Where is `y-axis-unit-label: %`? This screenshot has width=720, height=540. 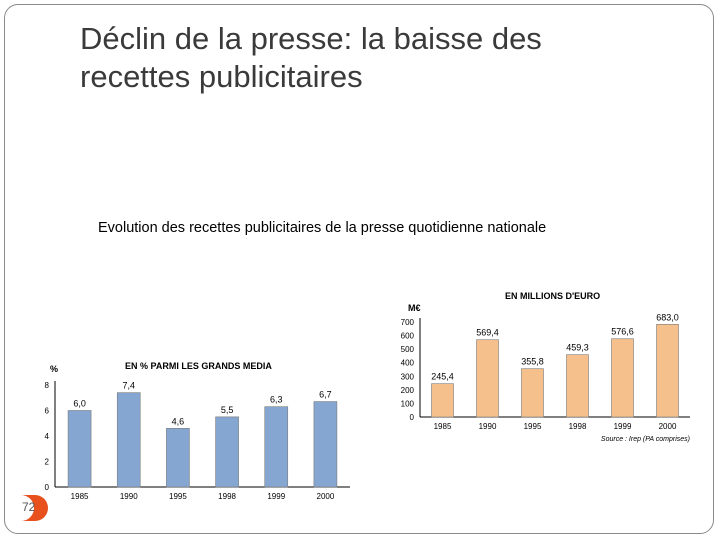
y-axis-unit-label: % is located at coordinates (54, 369).